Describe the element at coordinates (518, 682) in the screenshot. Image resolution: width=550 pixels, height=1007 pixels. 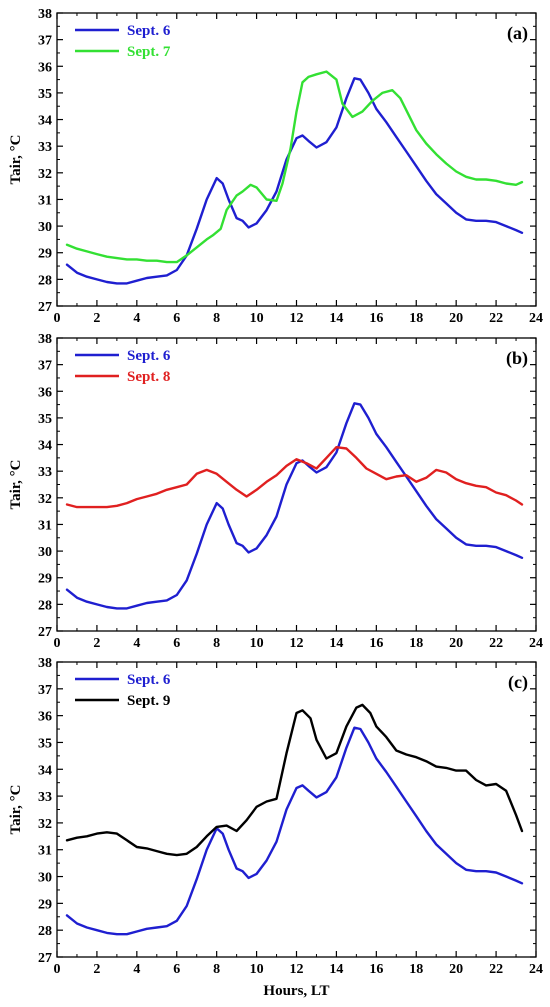
I see `panel-label: (c)` at that location.